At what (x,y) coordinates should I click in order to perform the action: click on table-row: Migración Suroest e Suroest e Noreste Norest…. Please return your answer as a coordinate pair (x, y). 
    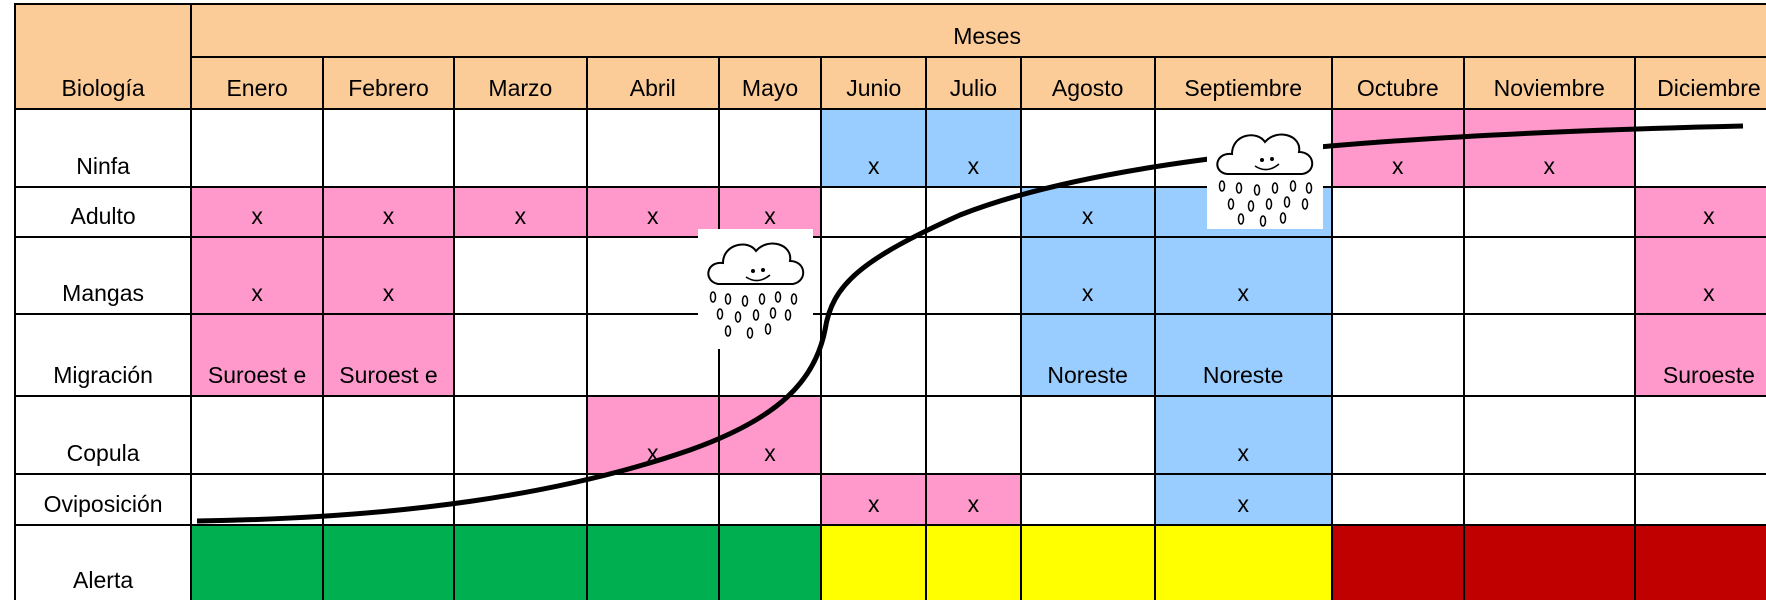
    Looking at the image, I should click on (889, 355).